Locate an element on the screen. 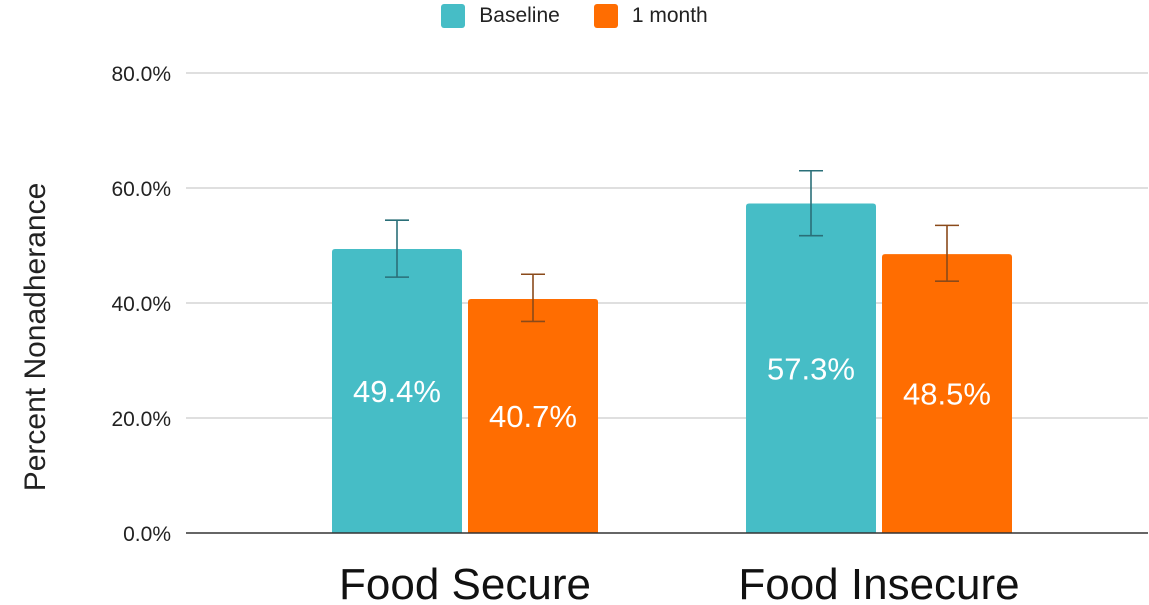 The width and height of the screenshot is (1149, 605). data-label: 40.7% is located at coordinates (533, 416).